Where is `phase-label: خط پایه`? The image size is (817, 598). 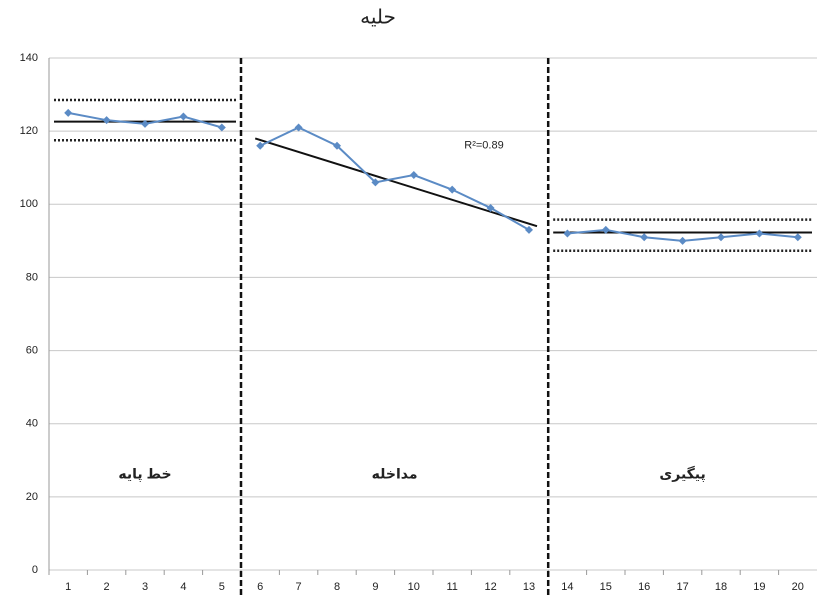 phase-label: خط پایه is located at coordinates (144, 474).